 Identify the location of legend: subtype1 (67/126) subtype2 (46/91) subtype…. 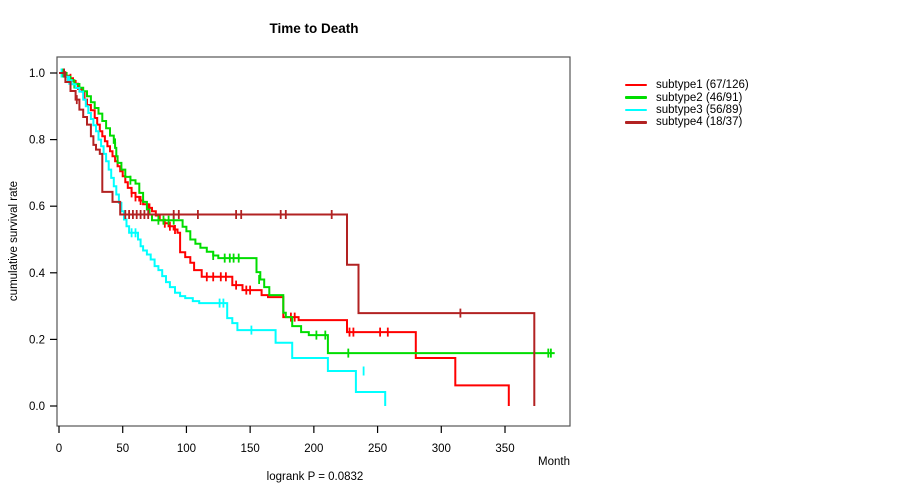
(687, 104).